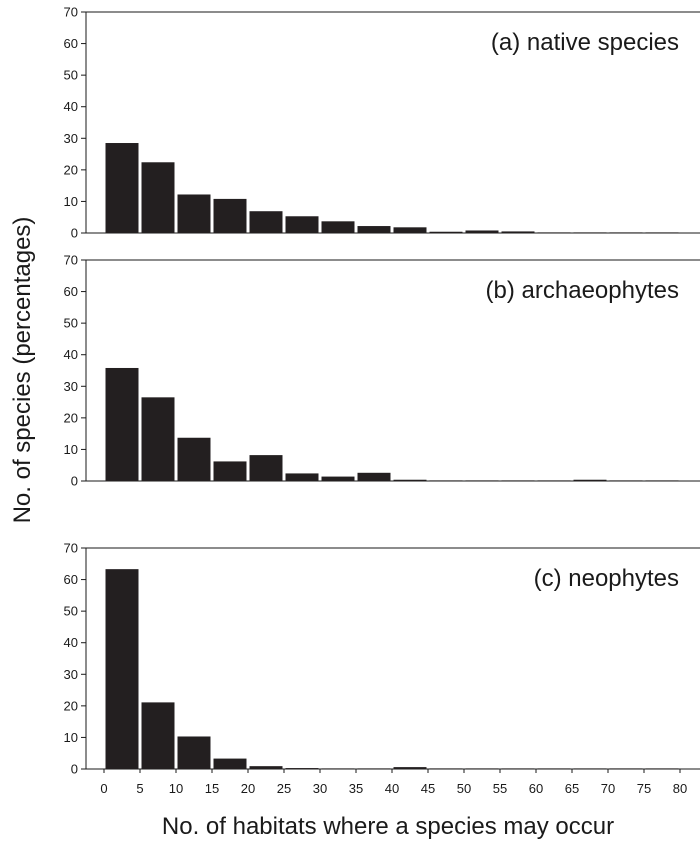 This screenshot has height=841, width=700. I want to click on x-tick-label: 35, so click(356, 788).